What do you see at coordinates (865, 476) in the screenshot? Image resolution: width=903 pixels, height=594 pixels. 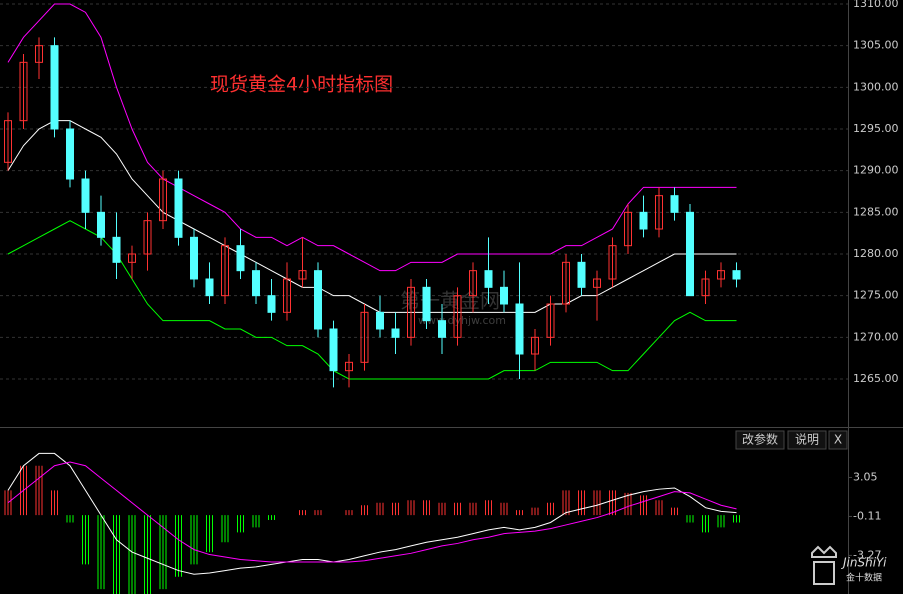 I see `y-tick-label: 3.05` at bounding box center [865, 476].